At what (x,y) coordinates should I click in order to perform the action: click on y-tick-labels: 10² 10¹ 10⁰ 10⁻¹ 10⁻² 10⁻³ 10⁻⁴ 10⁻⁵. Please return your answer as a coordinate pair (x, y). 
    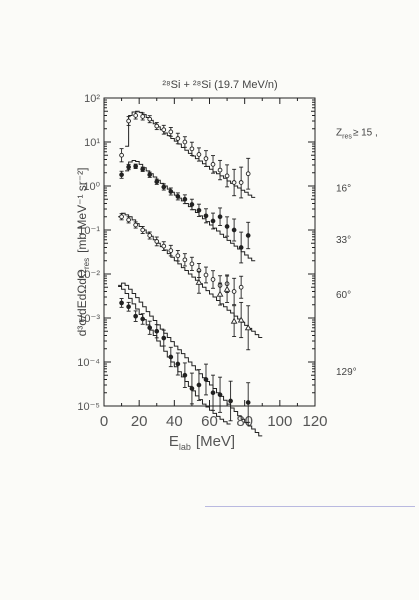
    Looking at the image, I should click on (88, 253).